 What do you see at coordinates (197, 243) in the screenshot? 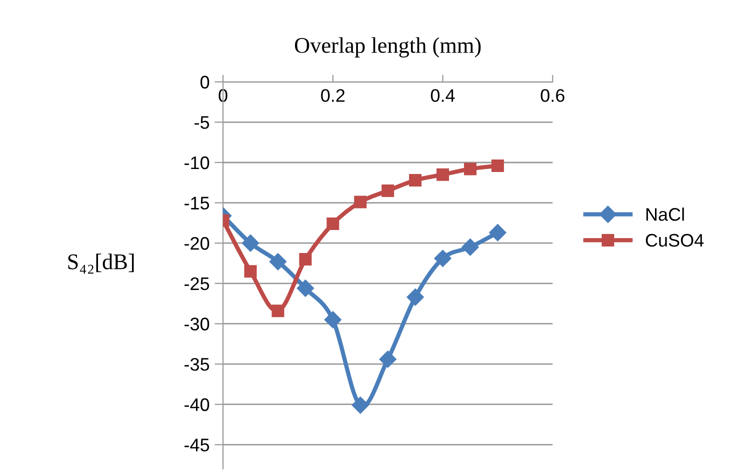
I see `y-tick-label: -20` at bounding box center [197, 243].